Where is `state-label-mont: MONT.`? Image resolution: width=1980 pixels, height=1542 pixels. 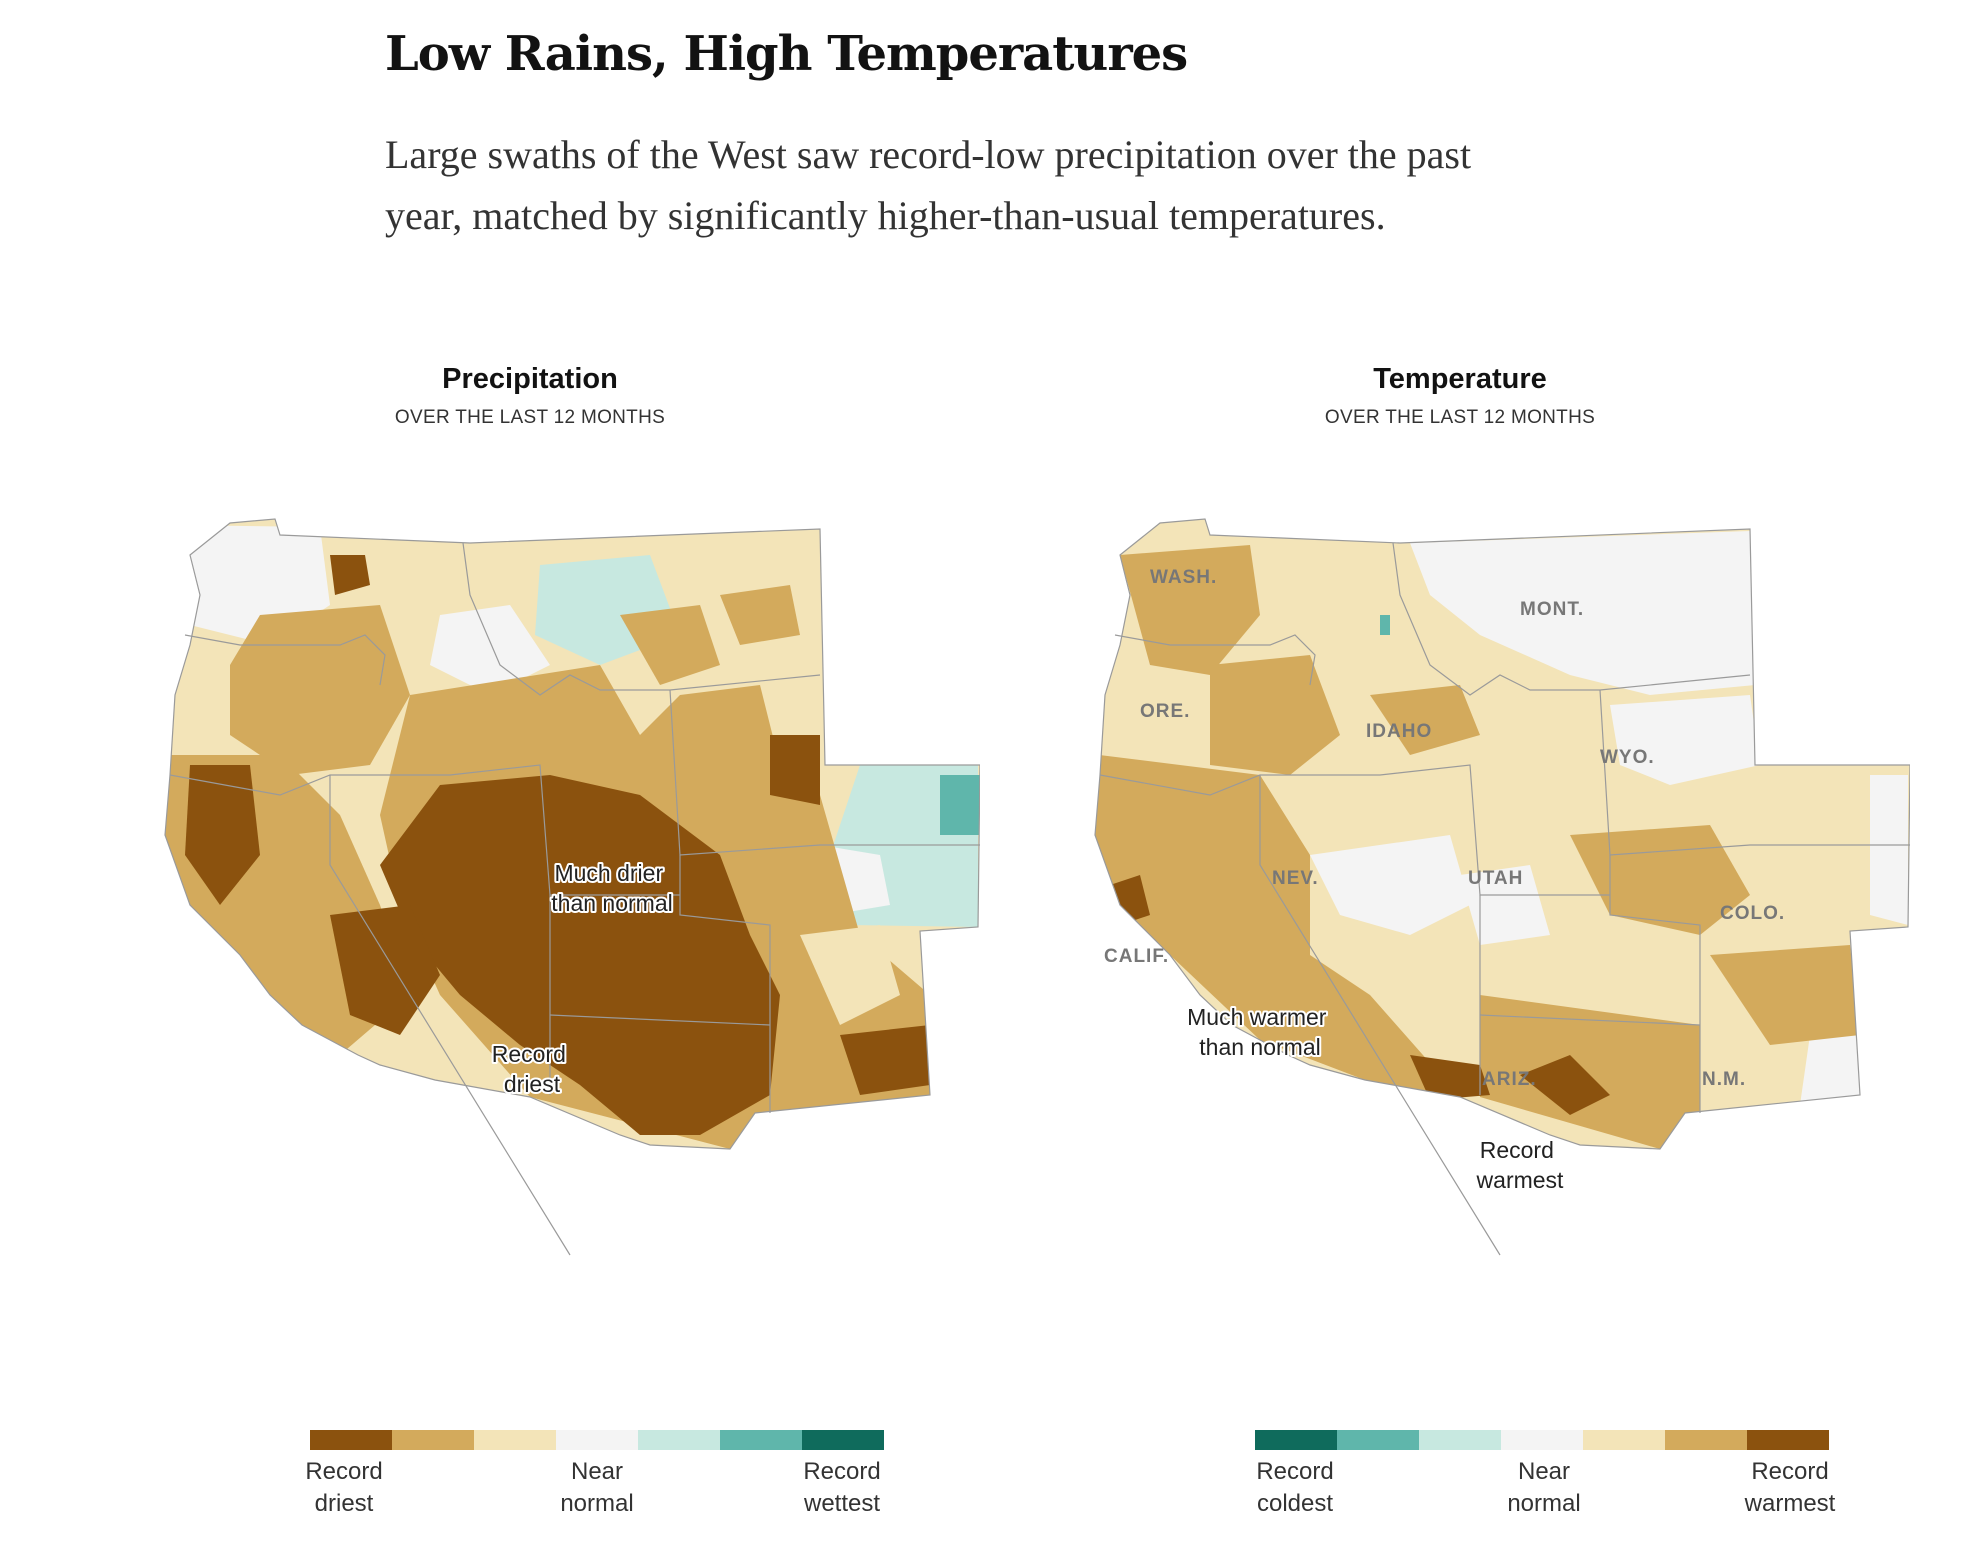 state-label-mont: MONT. is located at coordinates (1552, 609).